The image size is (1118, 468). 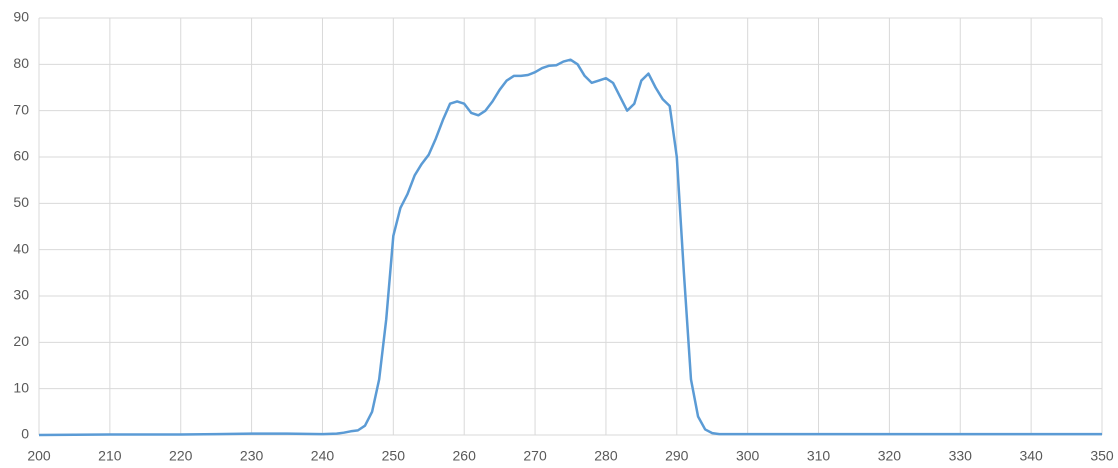 I want to click on y-tick-label: 60, so click(x=21, y=156).